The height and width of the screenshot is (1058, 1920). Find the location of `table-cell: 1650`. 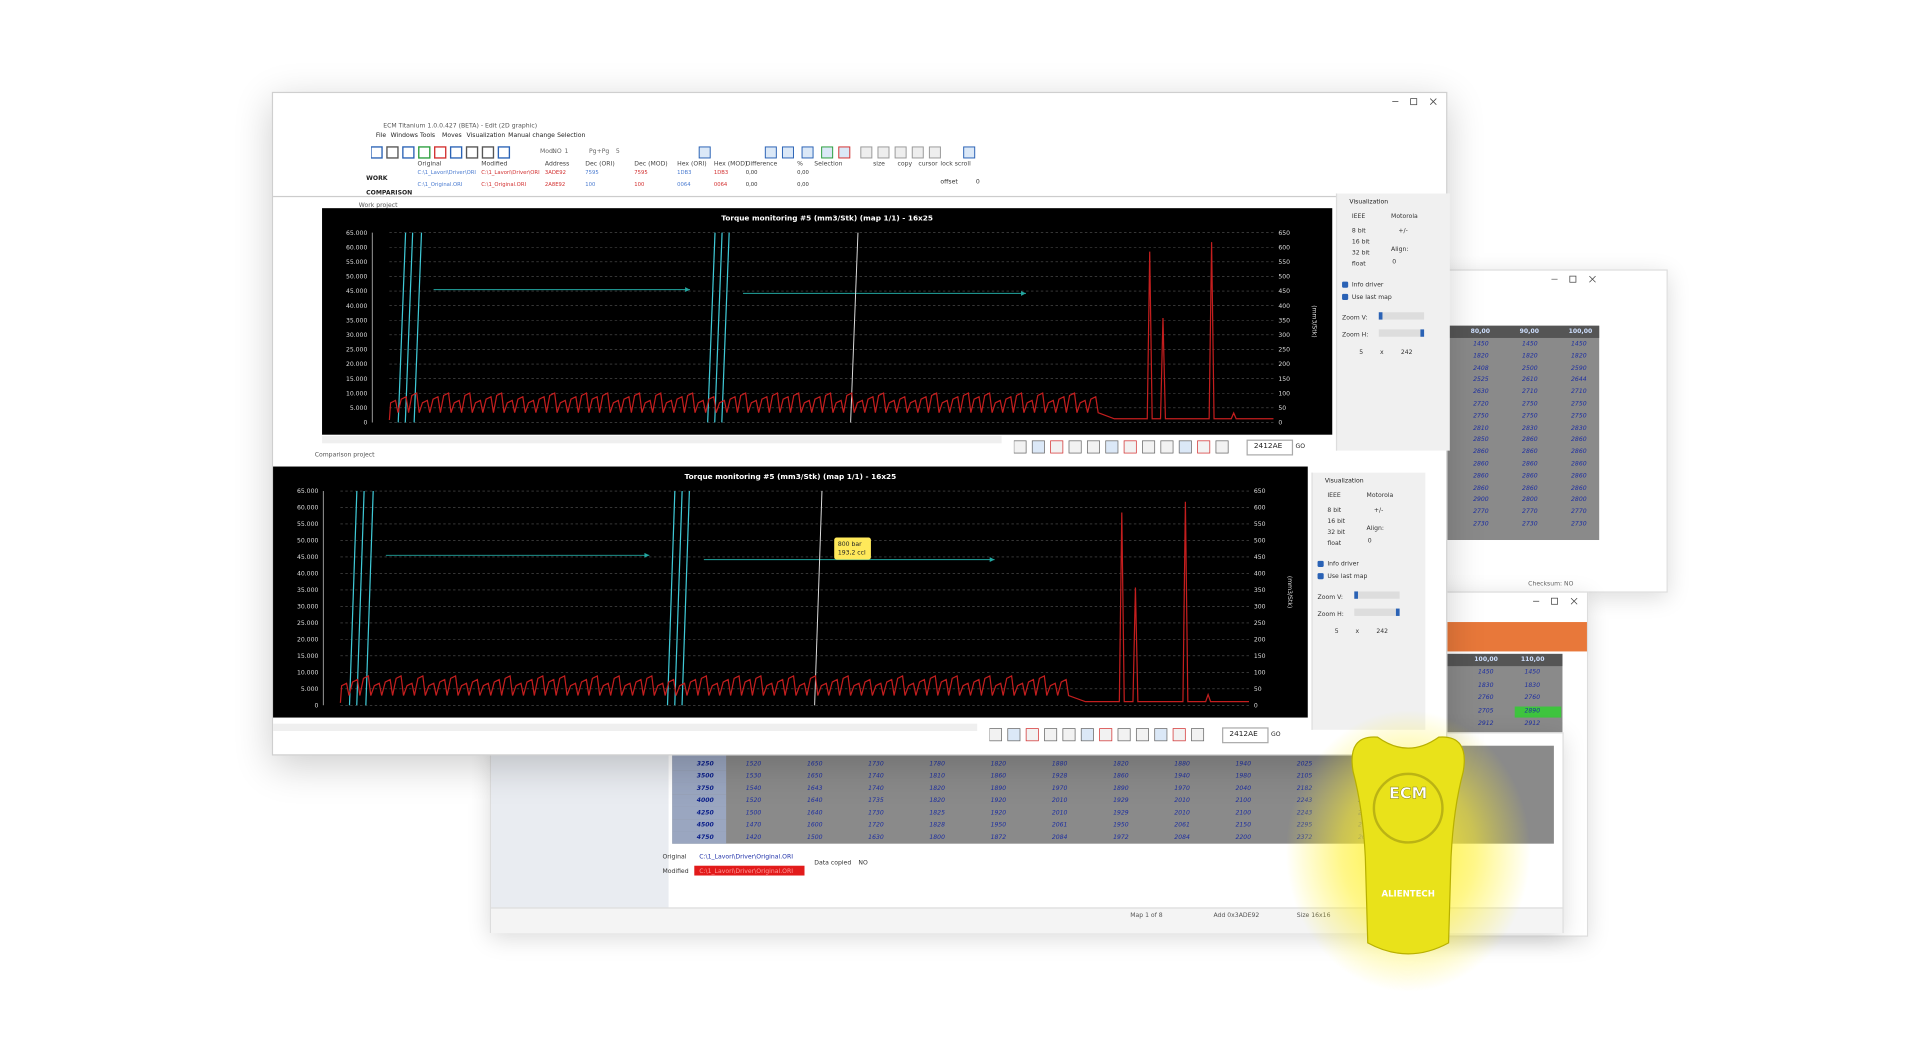

table-cell: 1650 is located at coordinates (814, 764).